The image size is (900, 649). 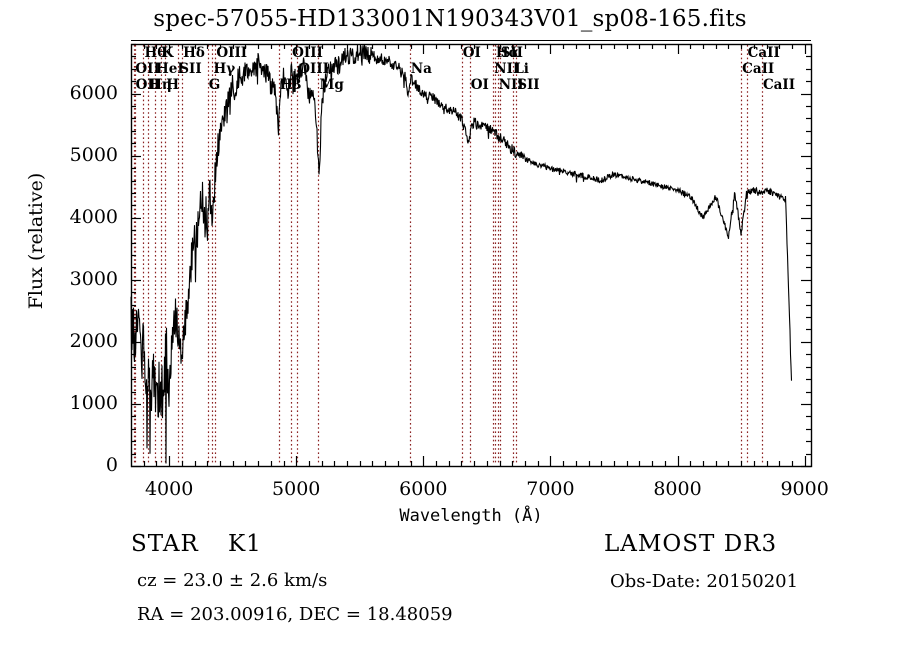 What do you see at coordinates (245, 544) in the screenshot?
I see `footer-spectral-class: K1` at bounding box center [245, 544].